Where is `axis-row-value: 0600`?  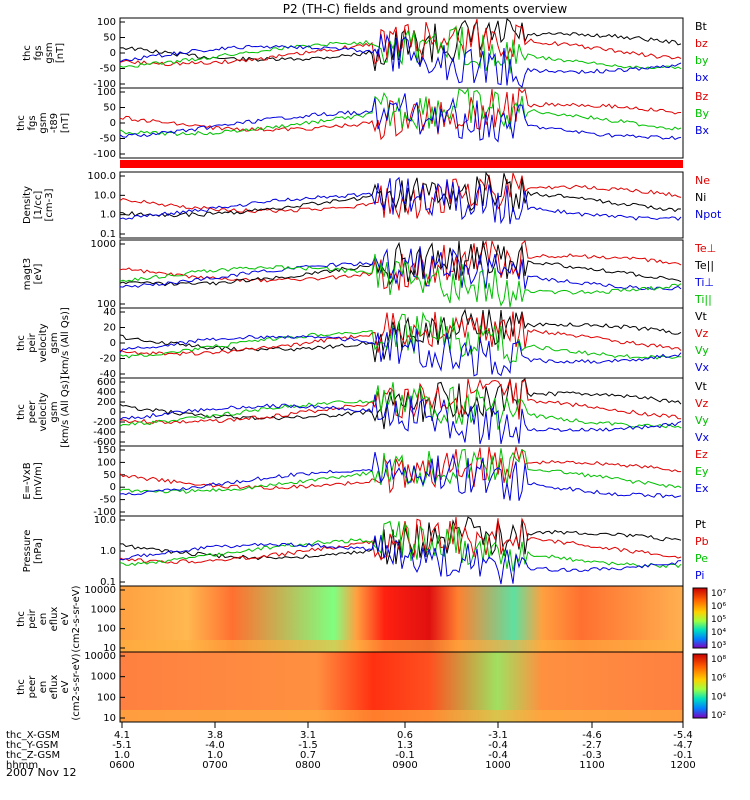
axis-row-value: 0600 is located at coordinates (121, 765).